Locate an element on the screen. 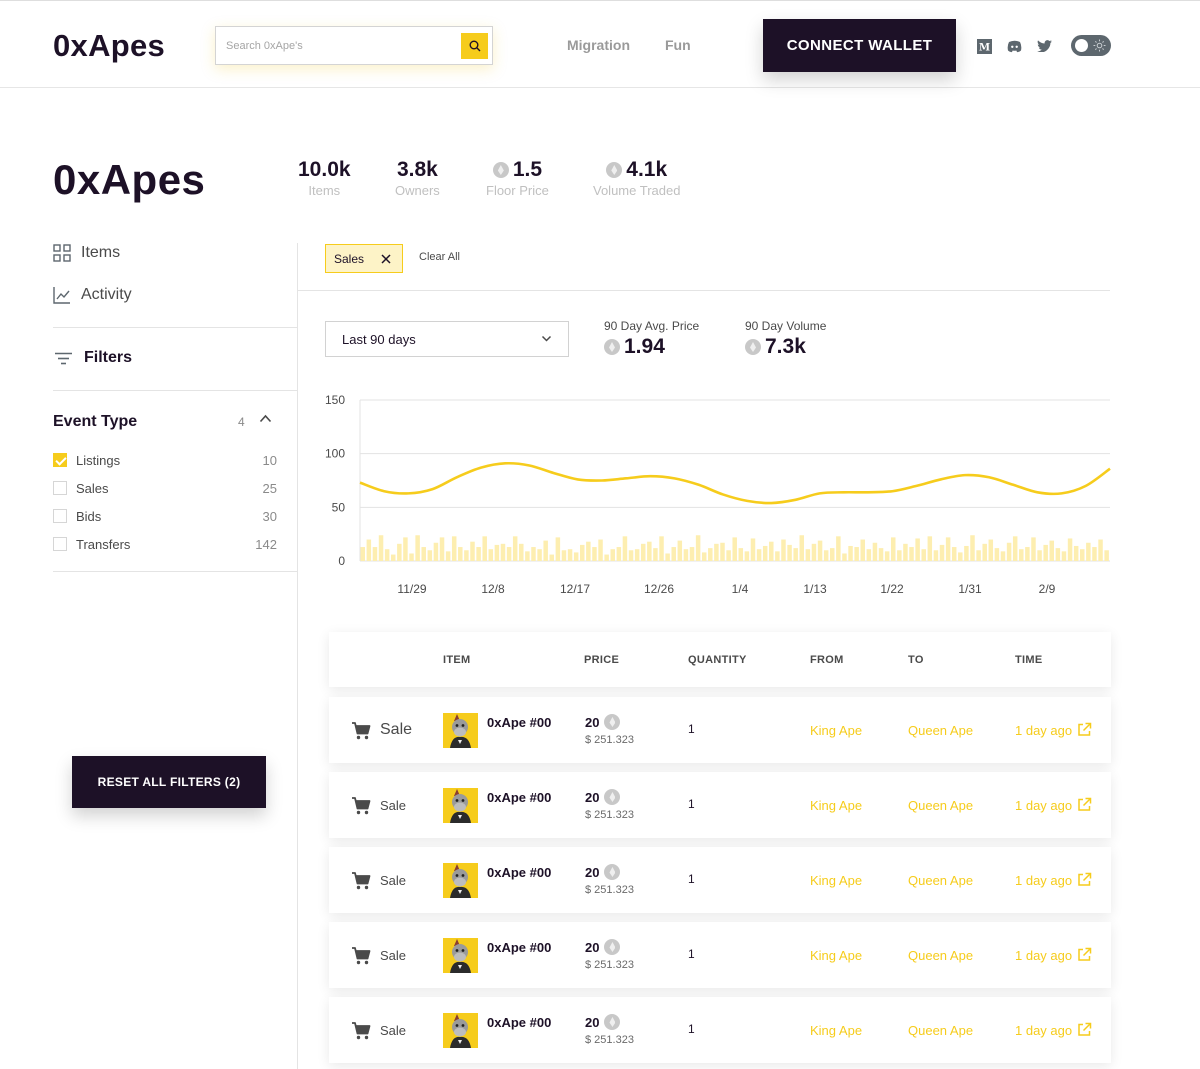  nav-fun: Fun is located at coordinates (678, 45).